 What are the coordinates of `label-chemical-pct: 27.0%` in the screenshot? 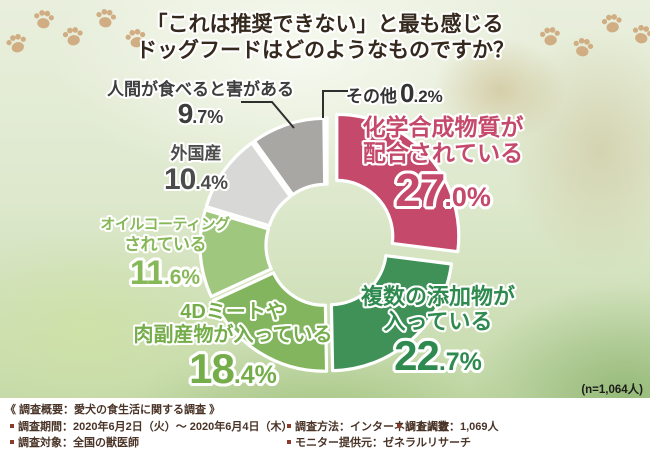 It's located at (443, 190).